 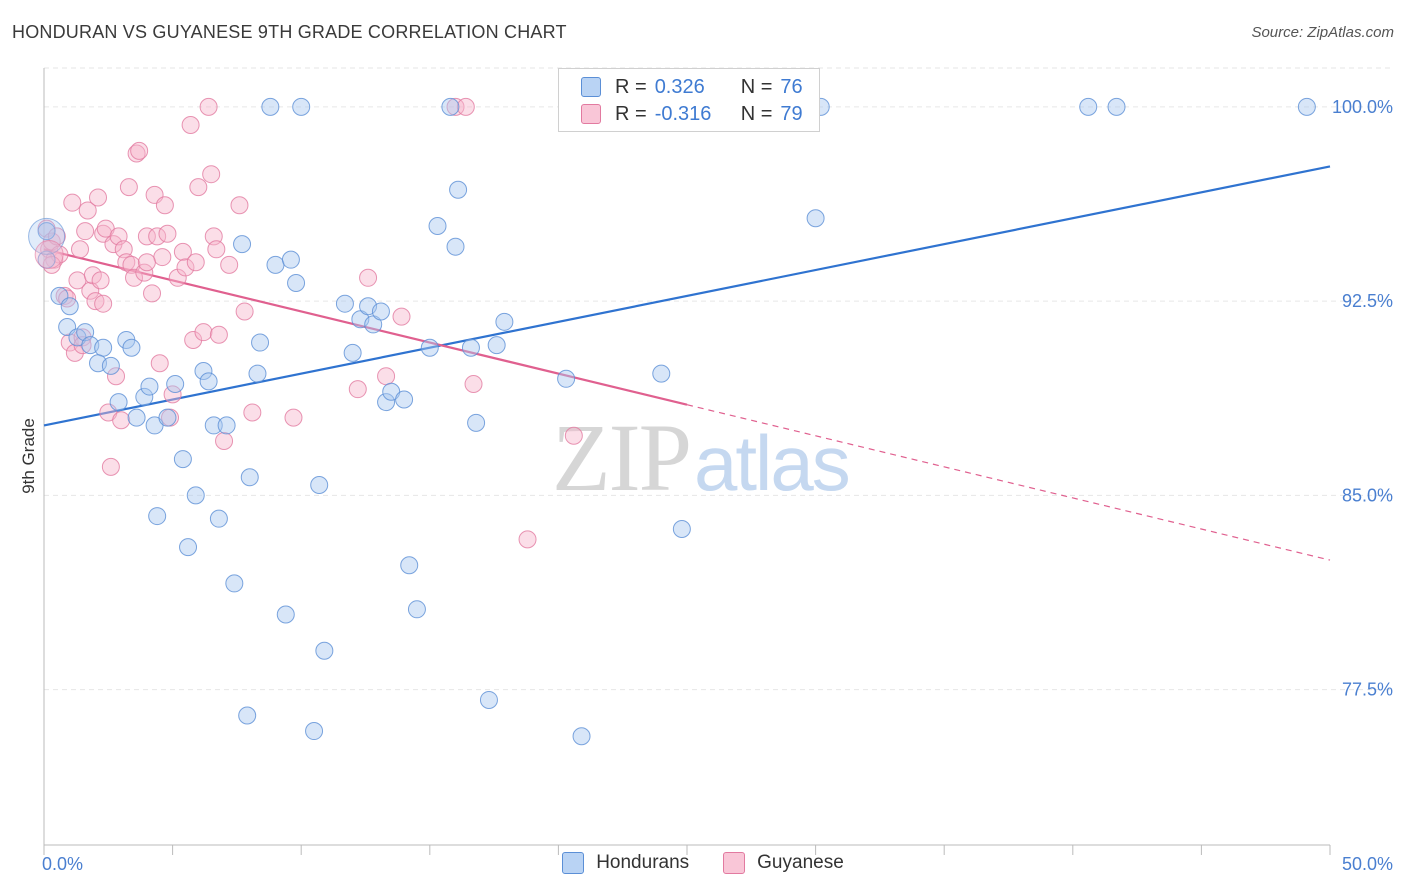 What do you see at coordinates (679, 86) in the screenshot?
I see `legend-r-value: 0.326` at bounding box center [679, 86].